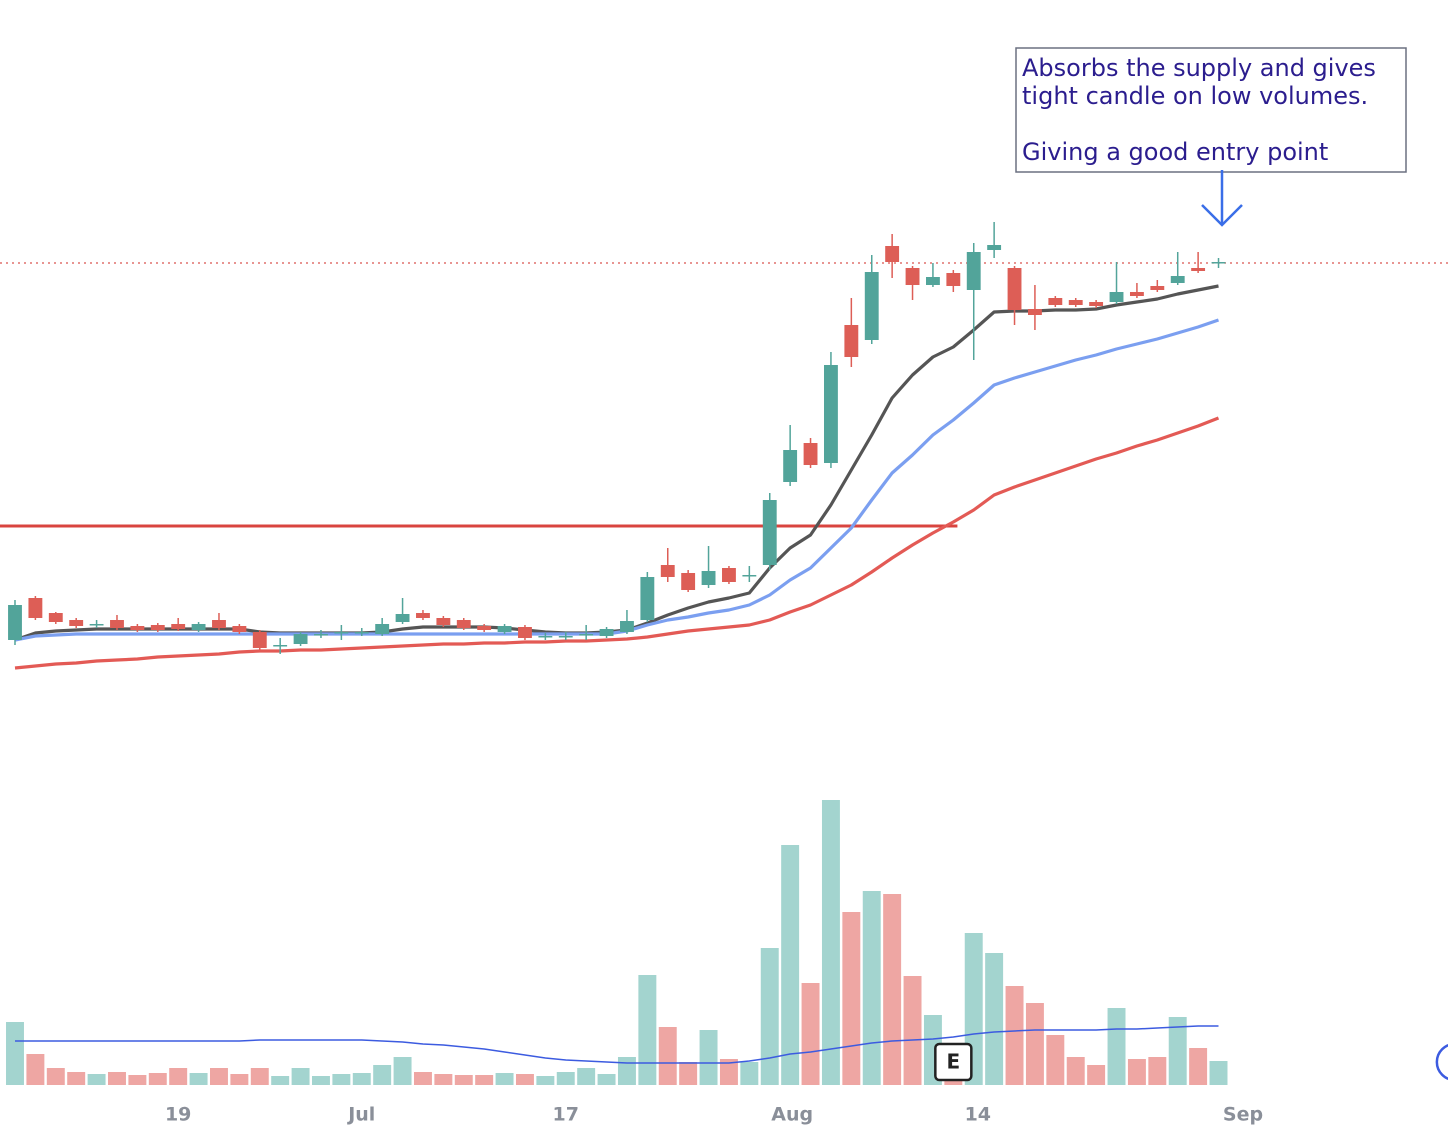 The height and width of the screenshot is (1136, 1448). Describe the element at coordinates (1222, 198) in the screenshot. I see `arrow` at that location.